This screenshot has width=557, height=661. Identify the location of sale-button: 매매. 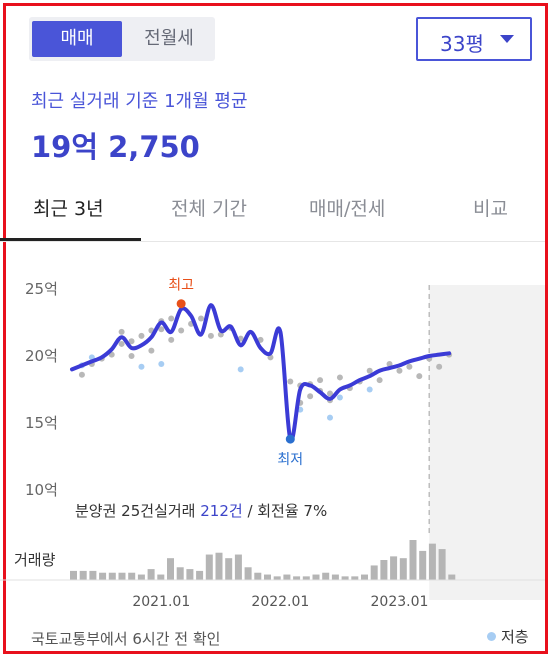
(77, 39).